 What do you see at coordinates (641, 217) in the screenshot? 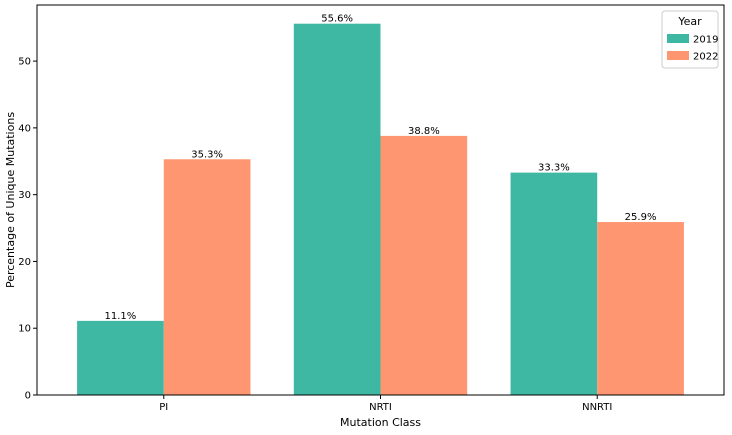
I see `bar-value-label: 25.9%` at bounding box center [641, 217].